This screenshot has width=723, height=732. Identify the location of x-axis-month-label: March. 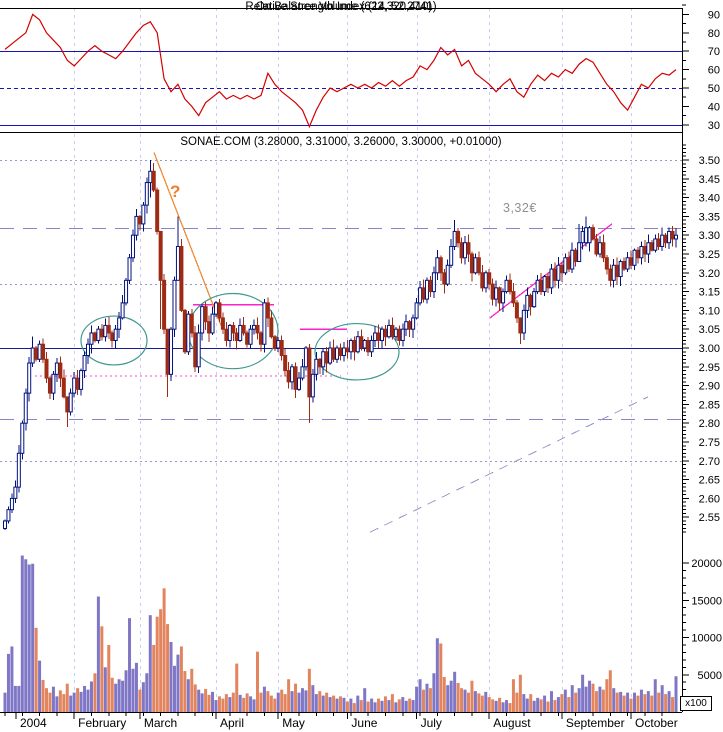
(160, 723).